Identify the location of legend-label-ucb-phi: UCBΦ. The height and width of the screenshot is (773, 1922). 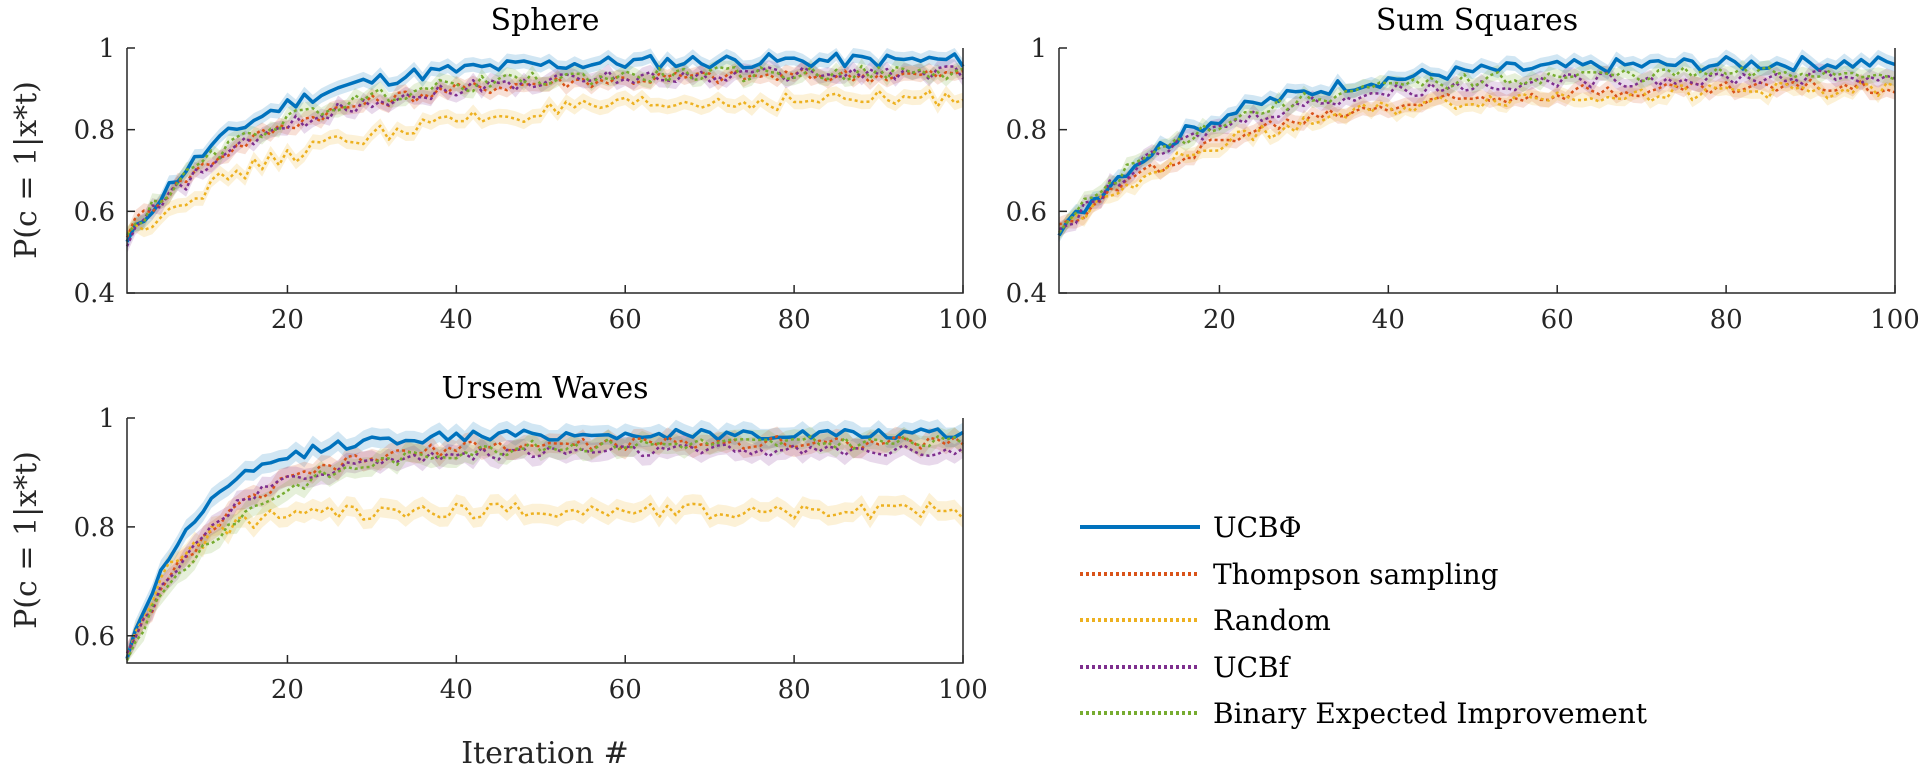
(1257, 527).